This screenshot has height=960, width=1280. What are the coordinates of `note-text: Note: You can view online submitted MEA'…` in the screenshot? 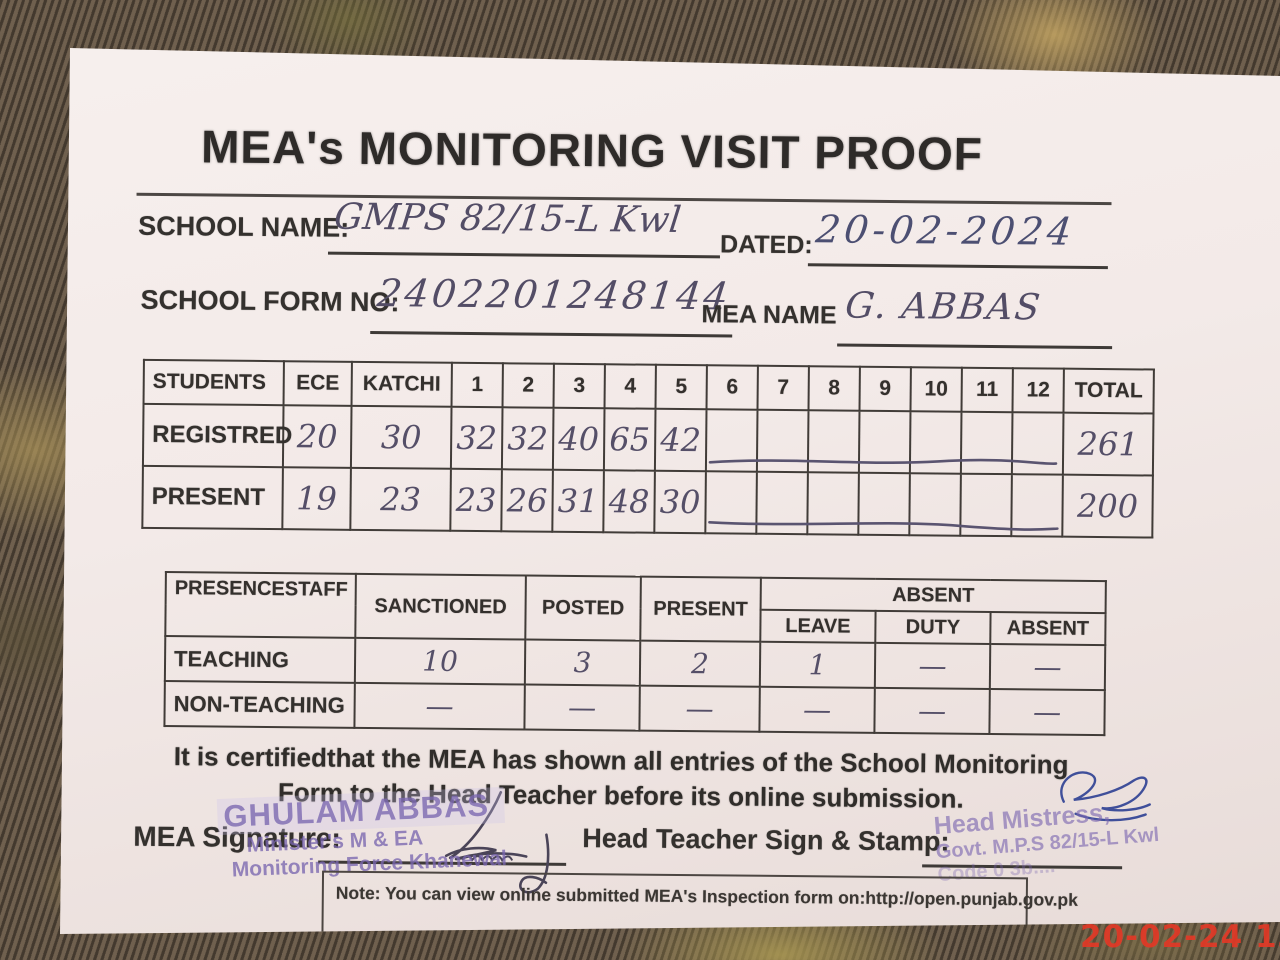 It's located at (707, 896).